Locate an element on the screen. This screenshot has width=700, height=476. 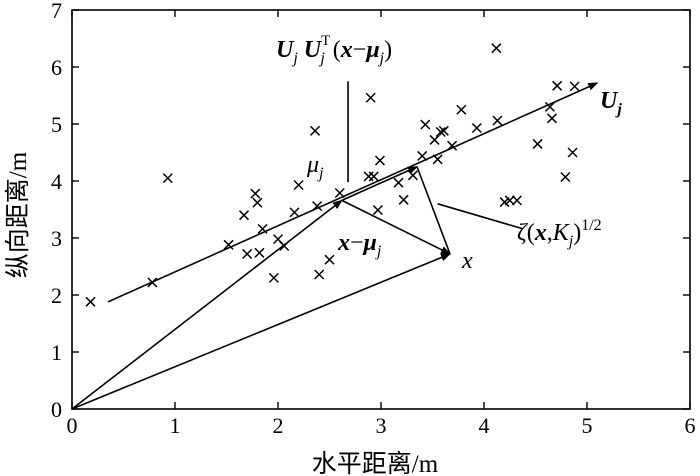
x-tick-label: 0 is located at coordinates (72, 425).